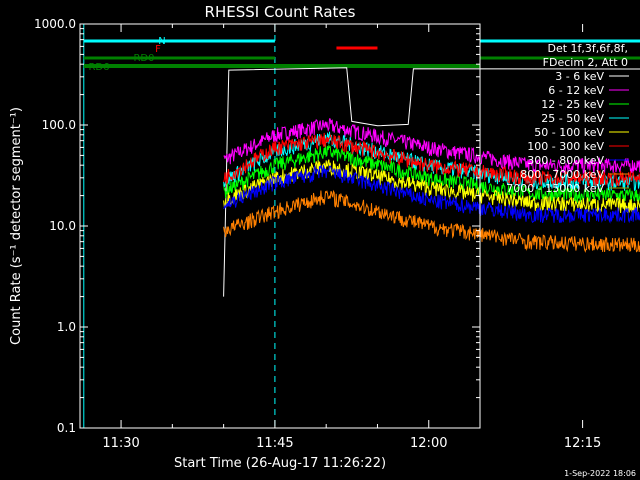 This screenshot has height=480, width=640. What do you see at coordinates (587, 48) in the screenshot?
I see `legend-header-line: Det 1f,3f,6f,8f,` at bounding box center [587, 48].